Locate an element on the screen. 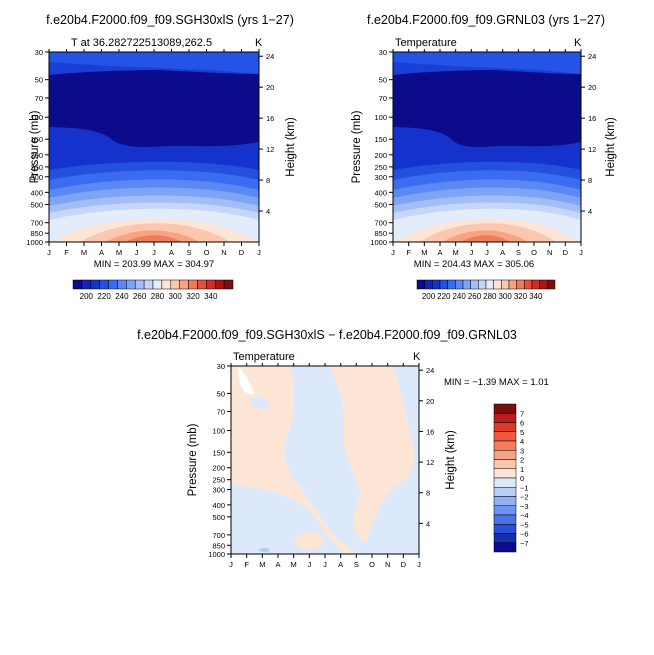 This screenshot has height=655, width=654. panel-3-colorbar-label: −6 is located at coordinates (524, 534).